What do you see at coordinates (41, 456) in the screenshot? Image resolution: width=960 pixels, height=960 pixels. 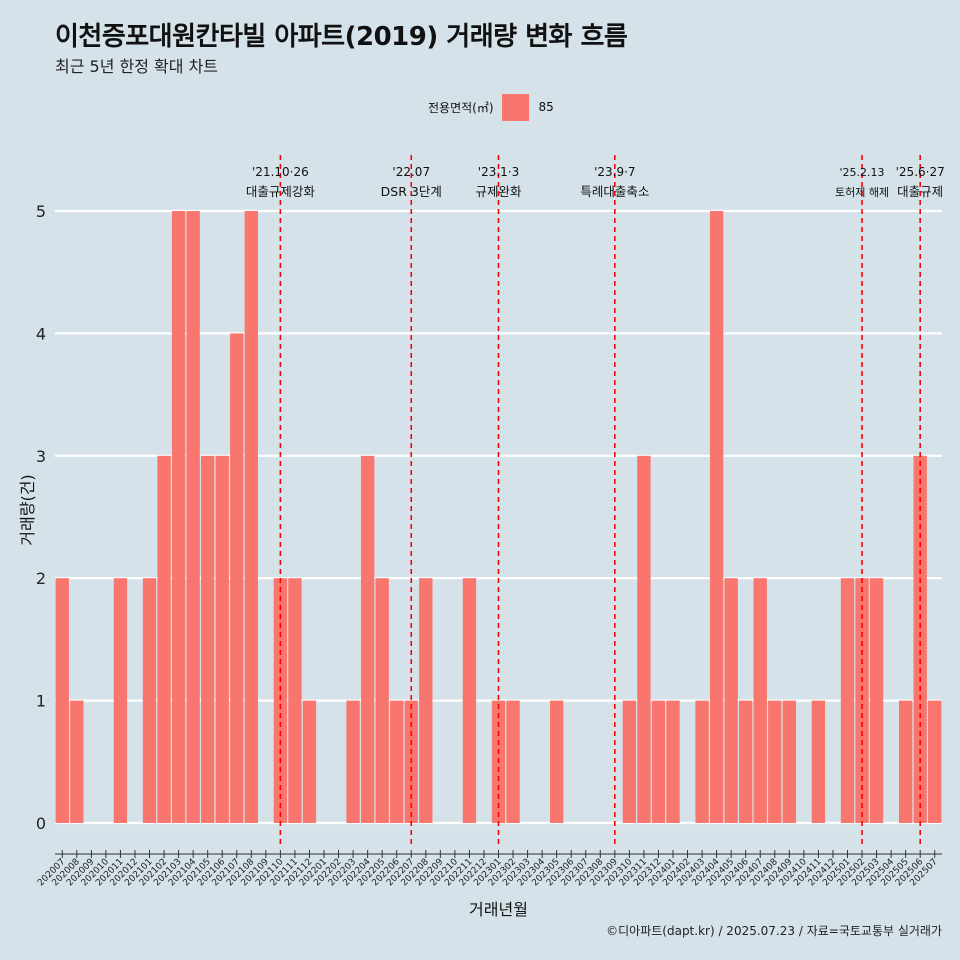 I see `y-tick-label: 3` at bounding box center [41, 456].